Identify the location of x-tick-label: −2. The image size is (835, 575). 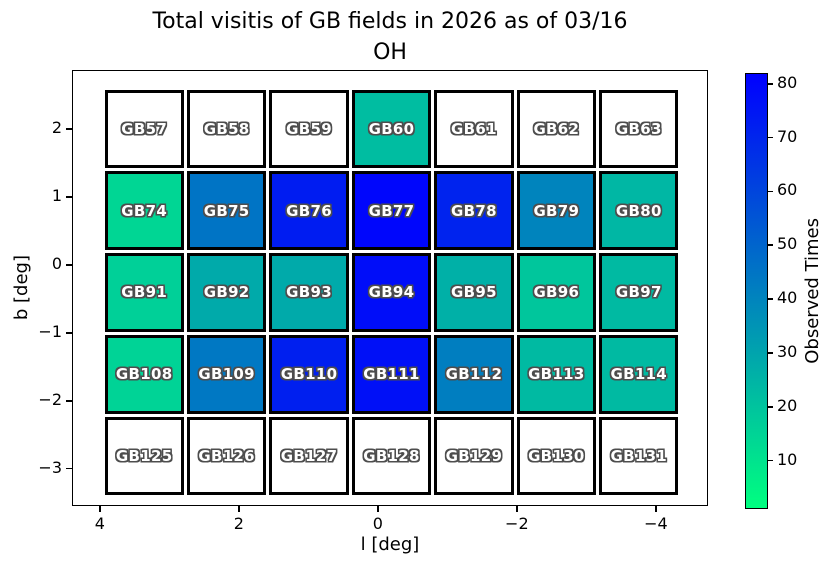
(517, 523).